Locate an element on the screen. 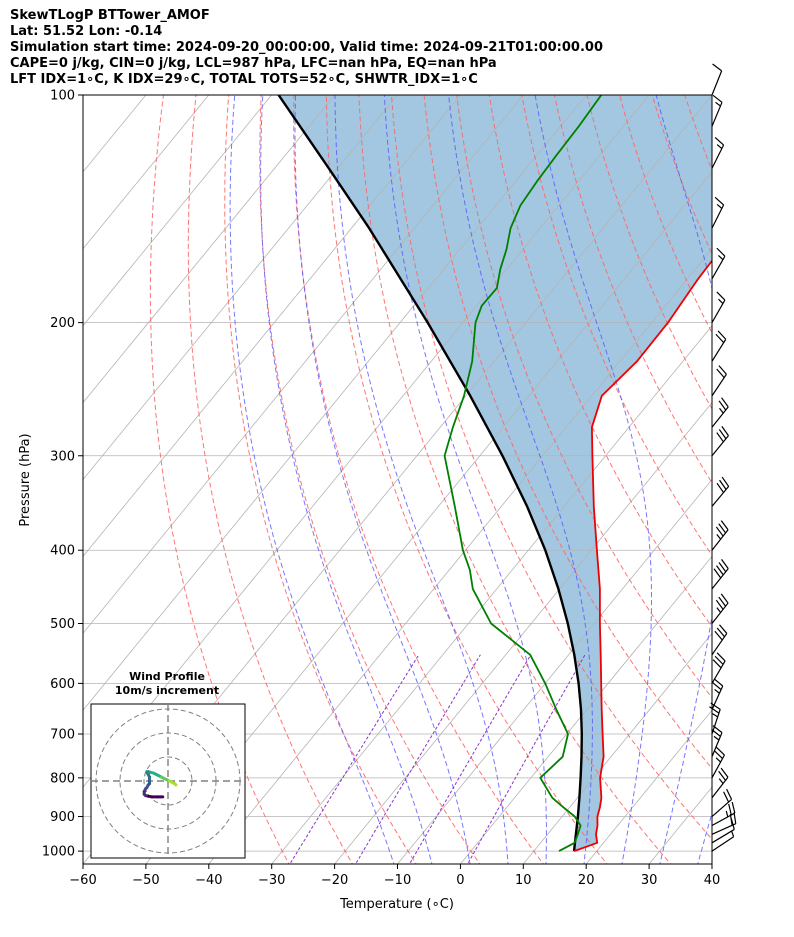  y-axis-label: Pressure (hPa) is located at coordinates (25, 479).